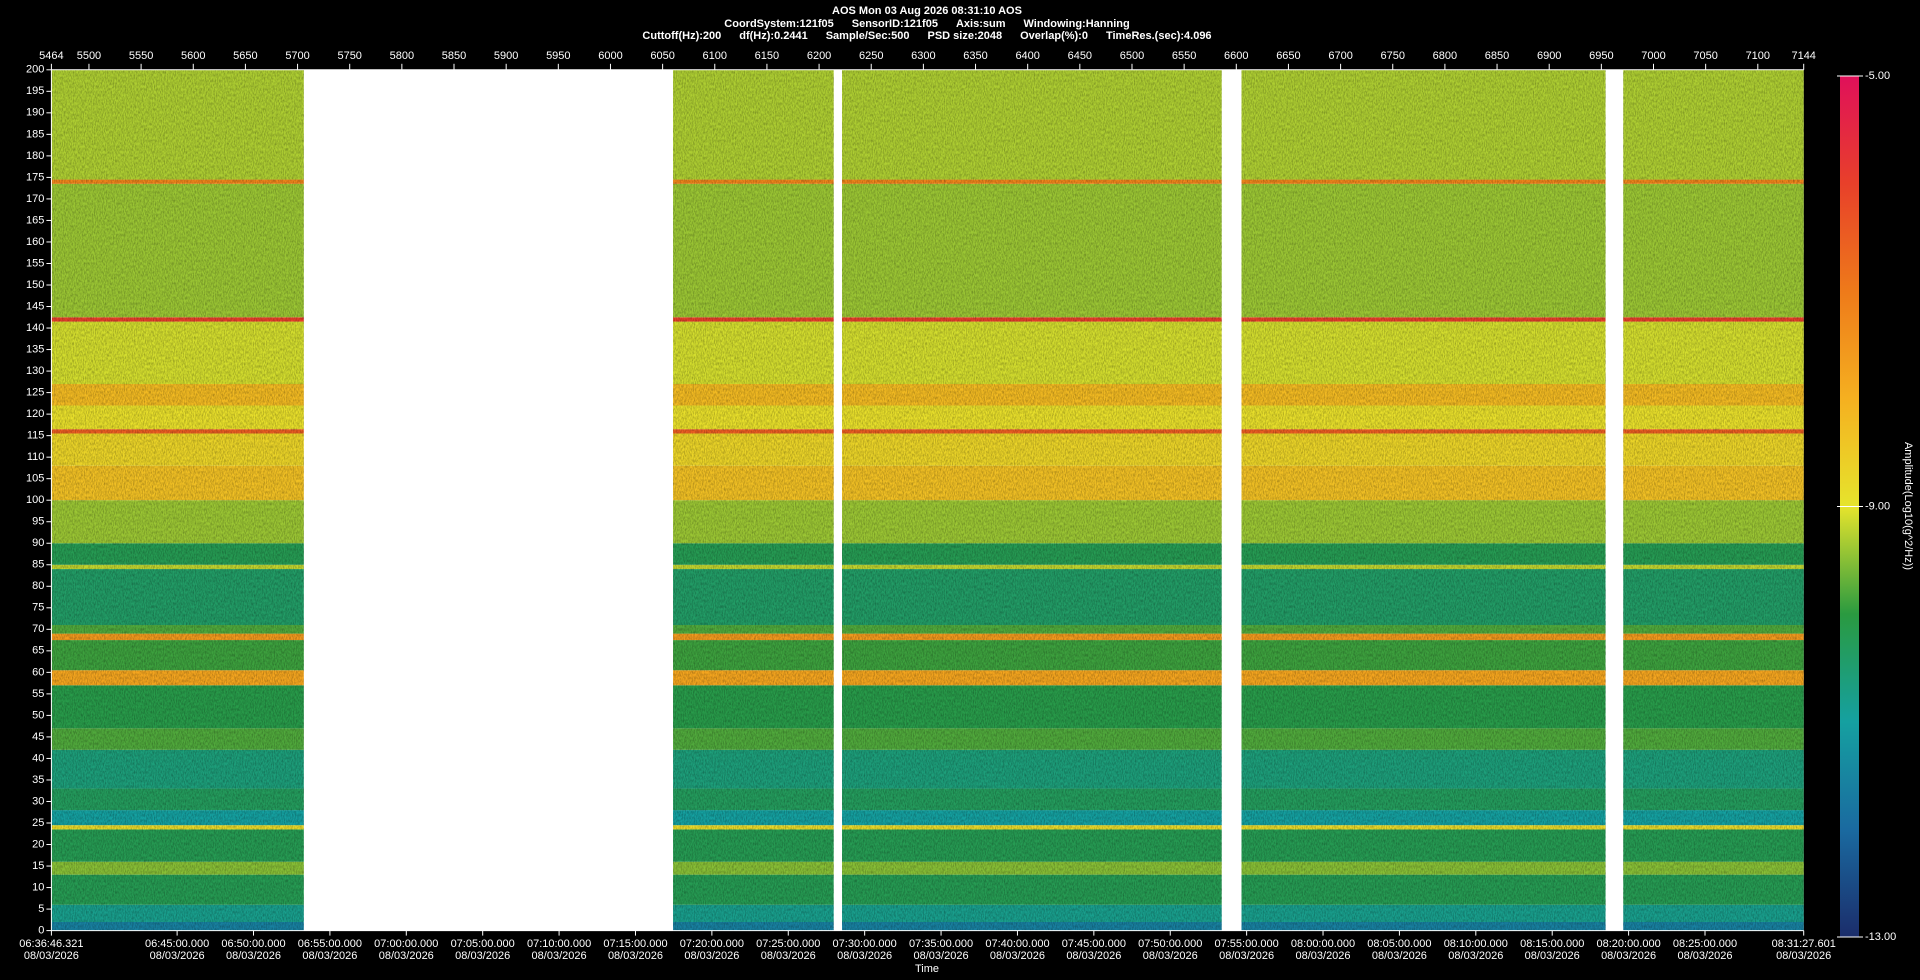  Describe the element at coordinates (1027, 56) in the screenshot. I see `x-tick-label: 6400` at that location.